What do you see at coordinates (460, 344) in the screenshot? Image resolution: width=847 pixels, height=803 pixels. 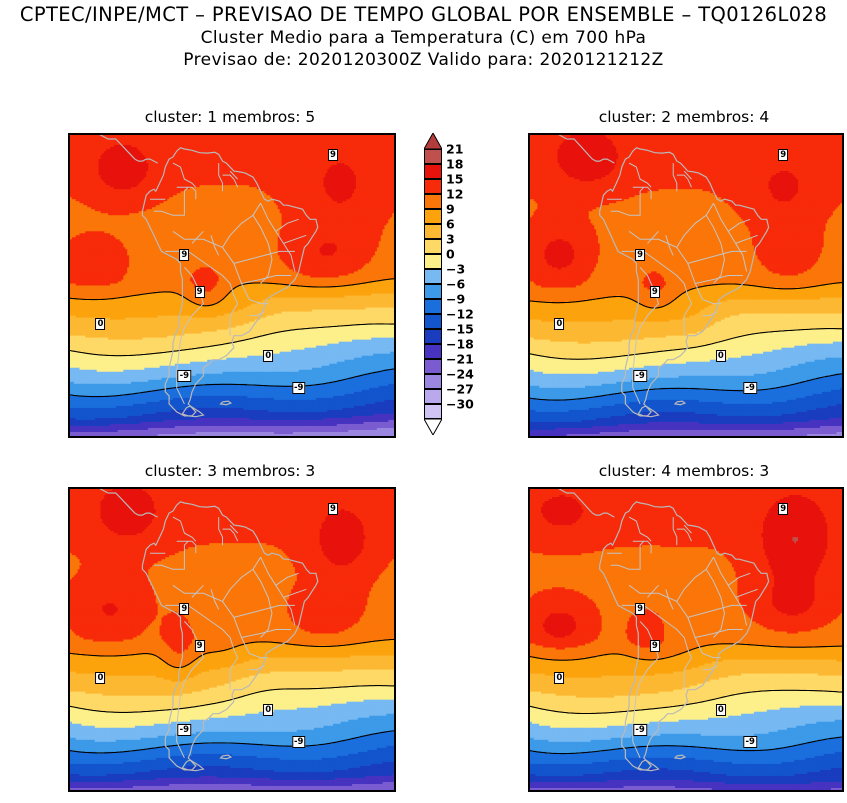 I see `colorbar-tick-label: −18` at bounding box center [460, 344].